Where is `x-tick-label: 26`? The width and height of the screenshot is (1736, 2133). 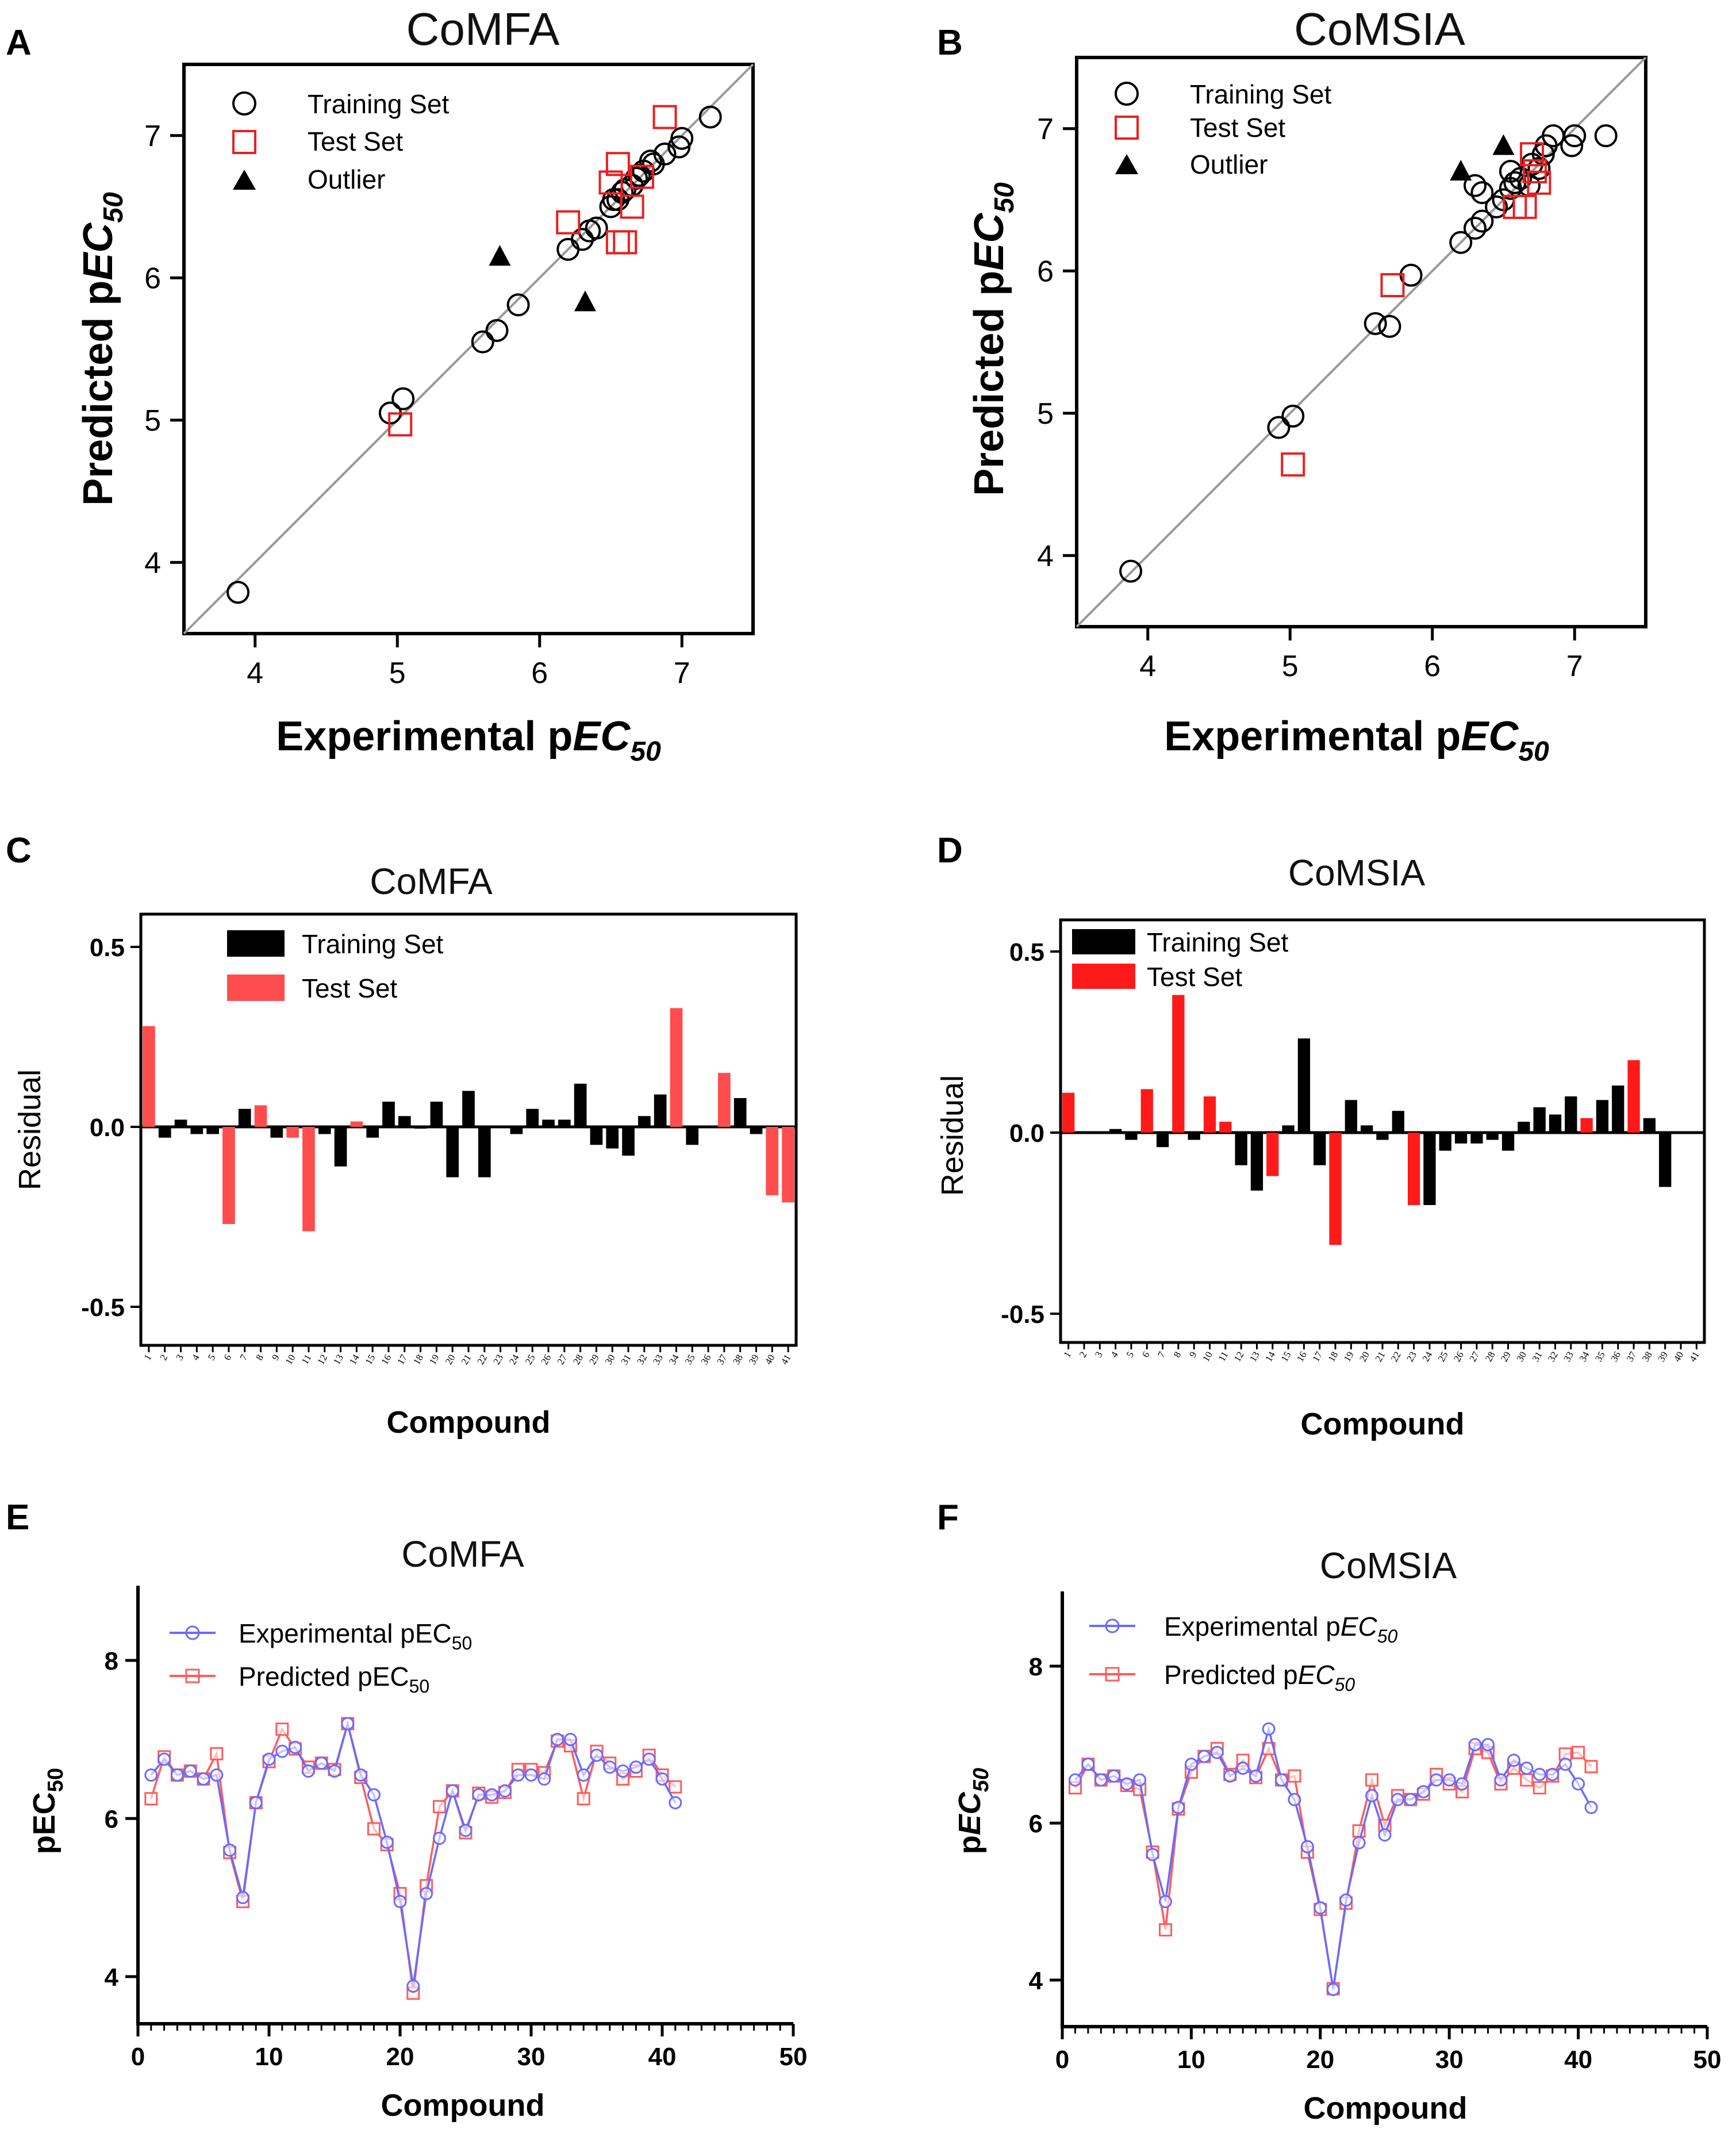
x-tick-label: 26 is located at coordinates (1458, 1357).